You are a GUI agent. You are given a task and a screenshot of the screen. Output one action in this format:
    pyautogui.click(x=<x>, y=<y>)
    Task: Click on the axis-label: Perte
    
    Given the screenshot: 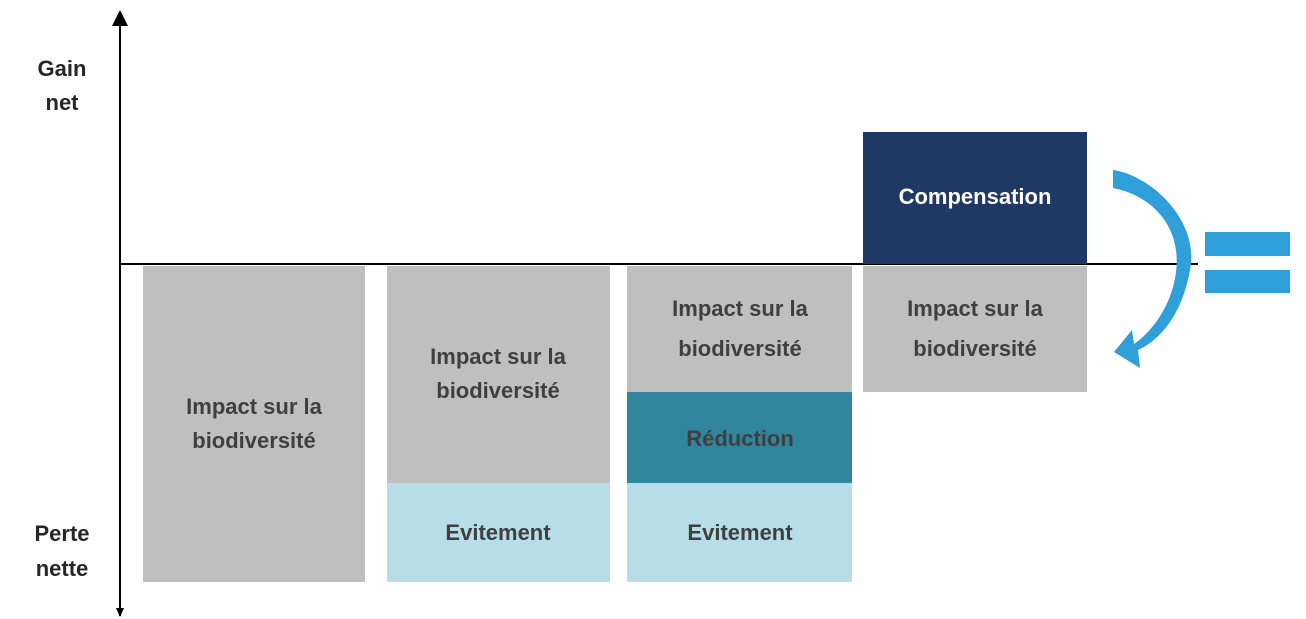 What is the action you would take?
    pyautogui.click(x=61, y=533)
    